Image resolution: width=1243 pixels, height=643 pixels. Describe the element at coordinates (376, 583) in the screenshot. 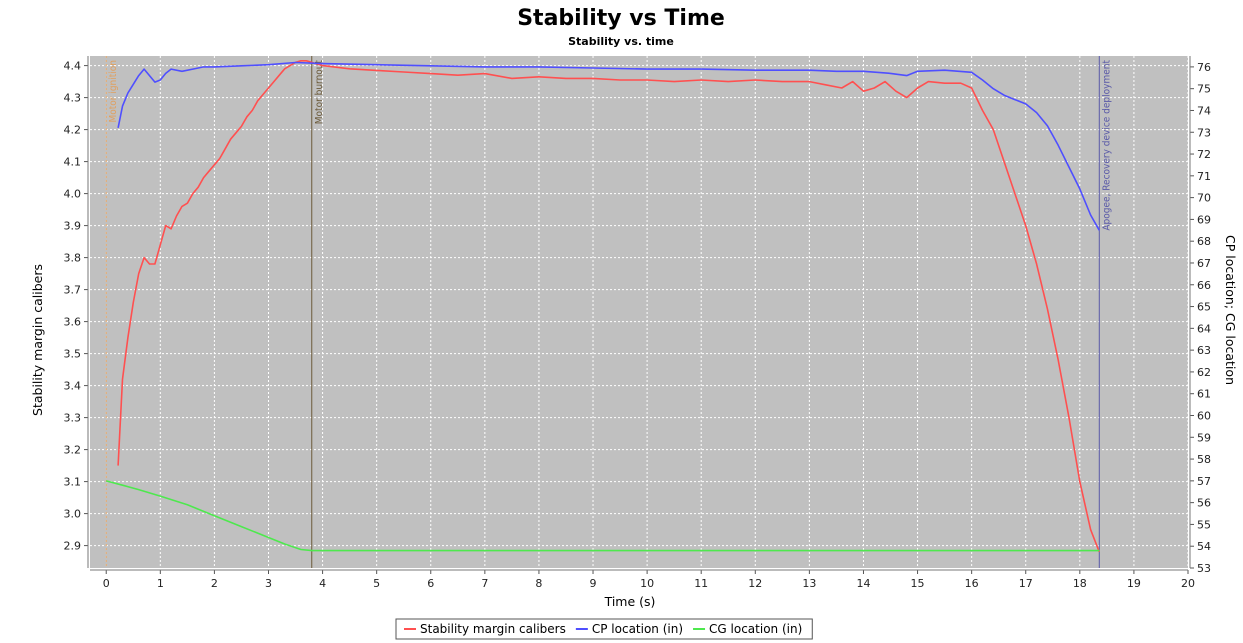

I see `x-tick-label: 5` at that location.